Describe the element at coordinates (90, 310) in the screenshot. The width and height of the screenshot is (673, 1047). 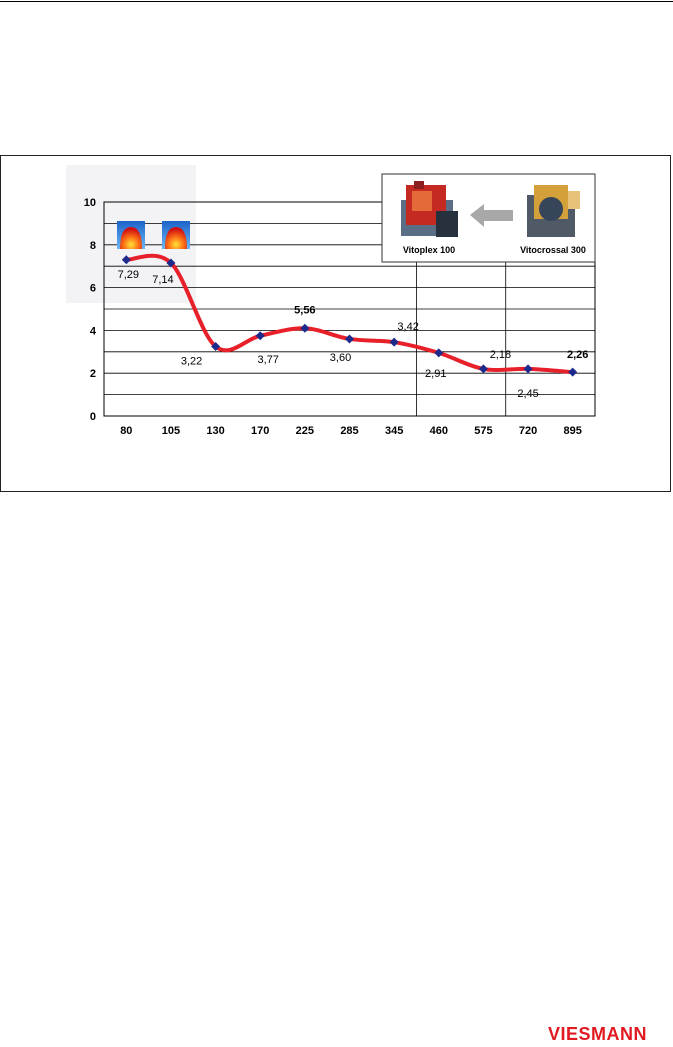
I see `y-axis: 0 2 4 6 8 10` at that location.